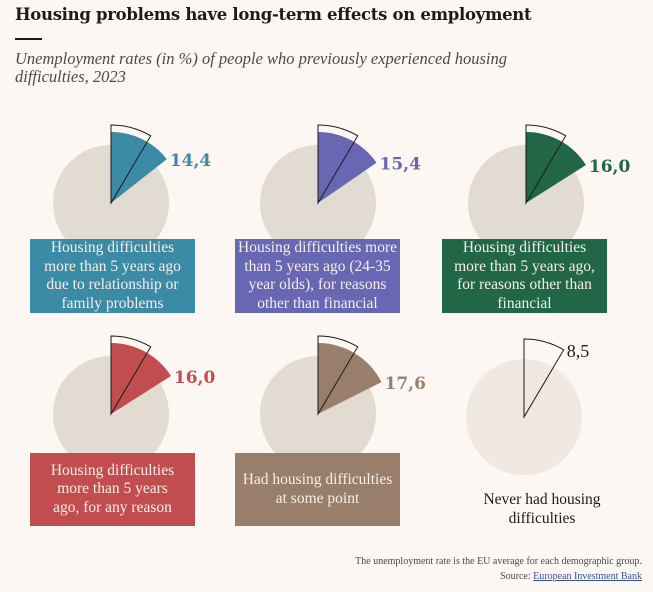 This screenshot has height=592, width=653. I want to click on pie-panel: 15,4, so click(341, 192).